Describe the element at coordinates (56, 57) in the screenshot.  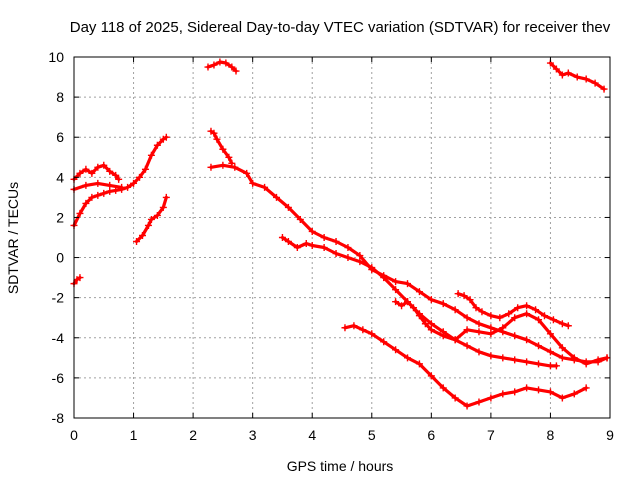
I see `y-tick-label: 10` at that location.